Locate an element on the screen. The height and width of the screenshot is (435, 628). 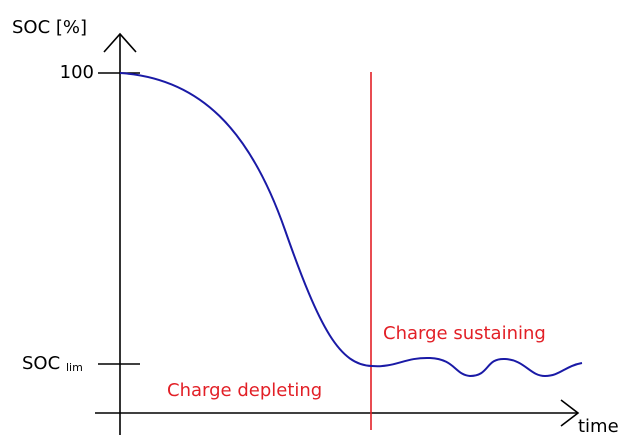
tick-subscript: lim is located at coordinates (74, 367).